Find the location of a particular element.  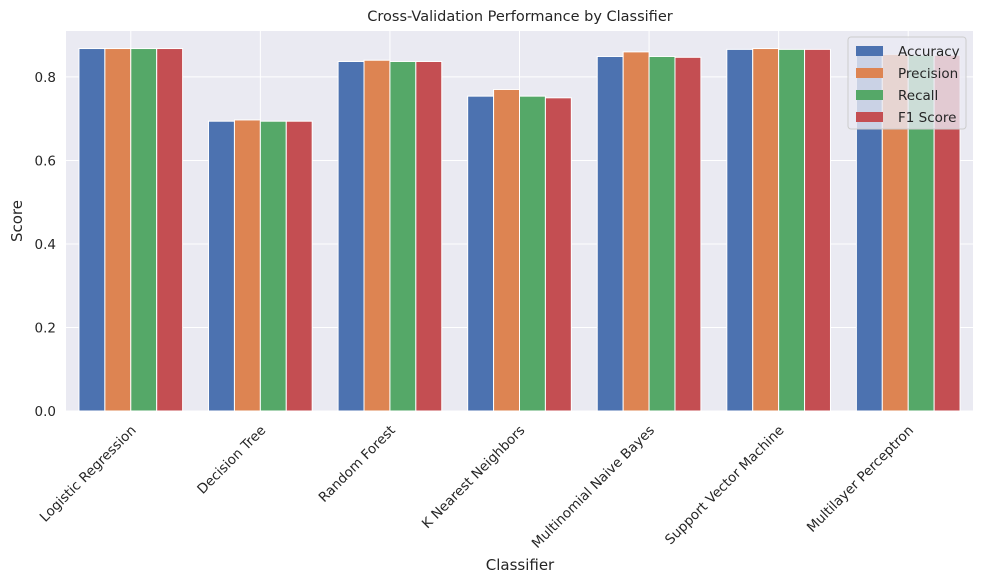

legend-label: F1 Score is located at coordinates (927, 118).